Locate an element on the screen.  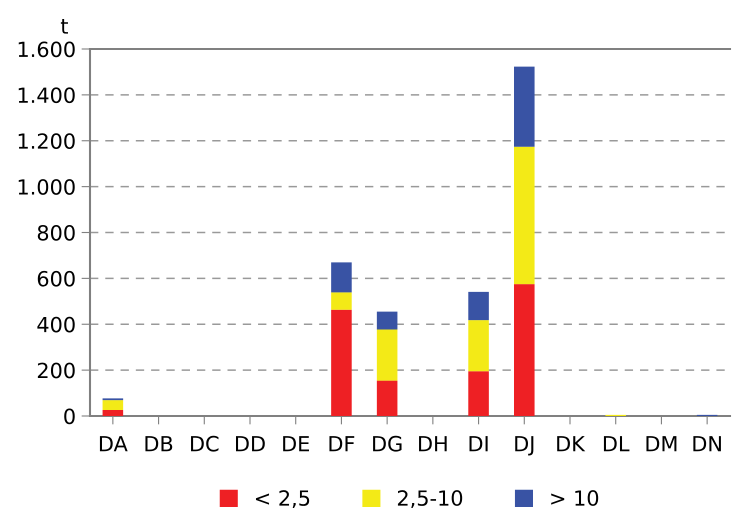
x-tick-label: DN is located at coordinates (707, 444).